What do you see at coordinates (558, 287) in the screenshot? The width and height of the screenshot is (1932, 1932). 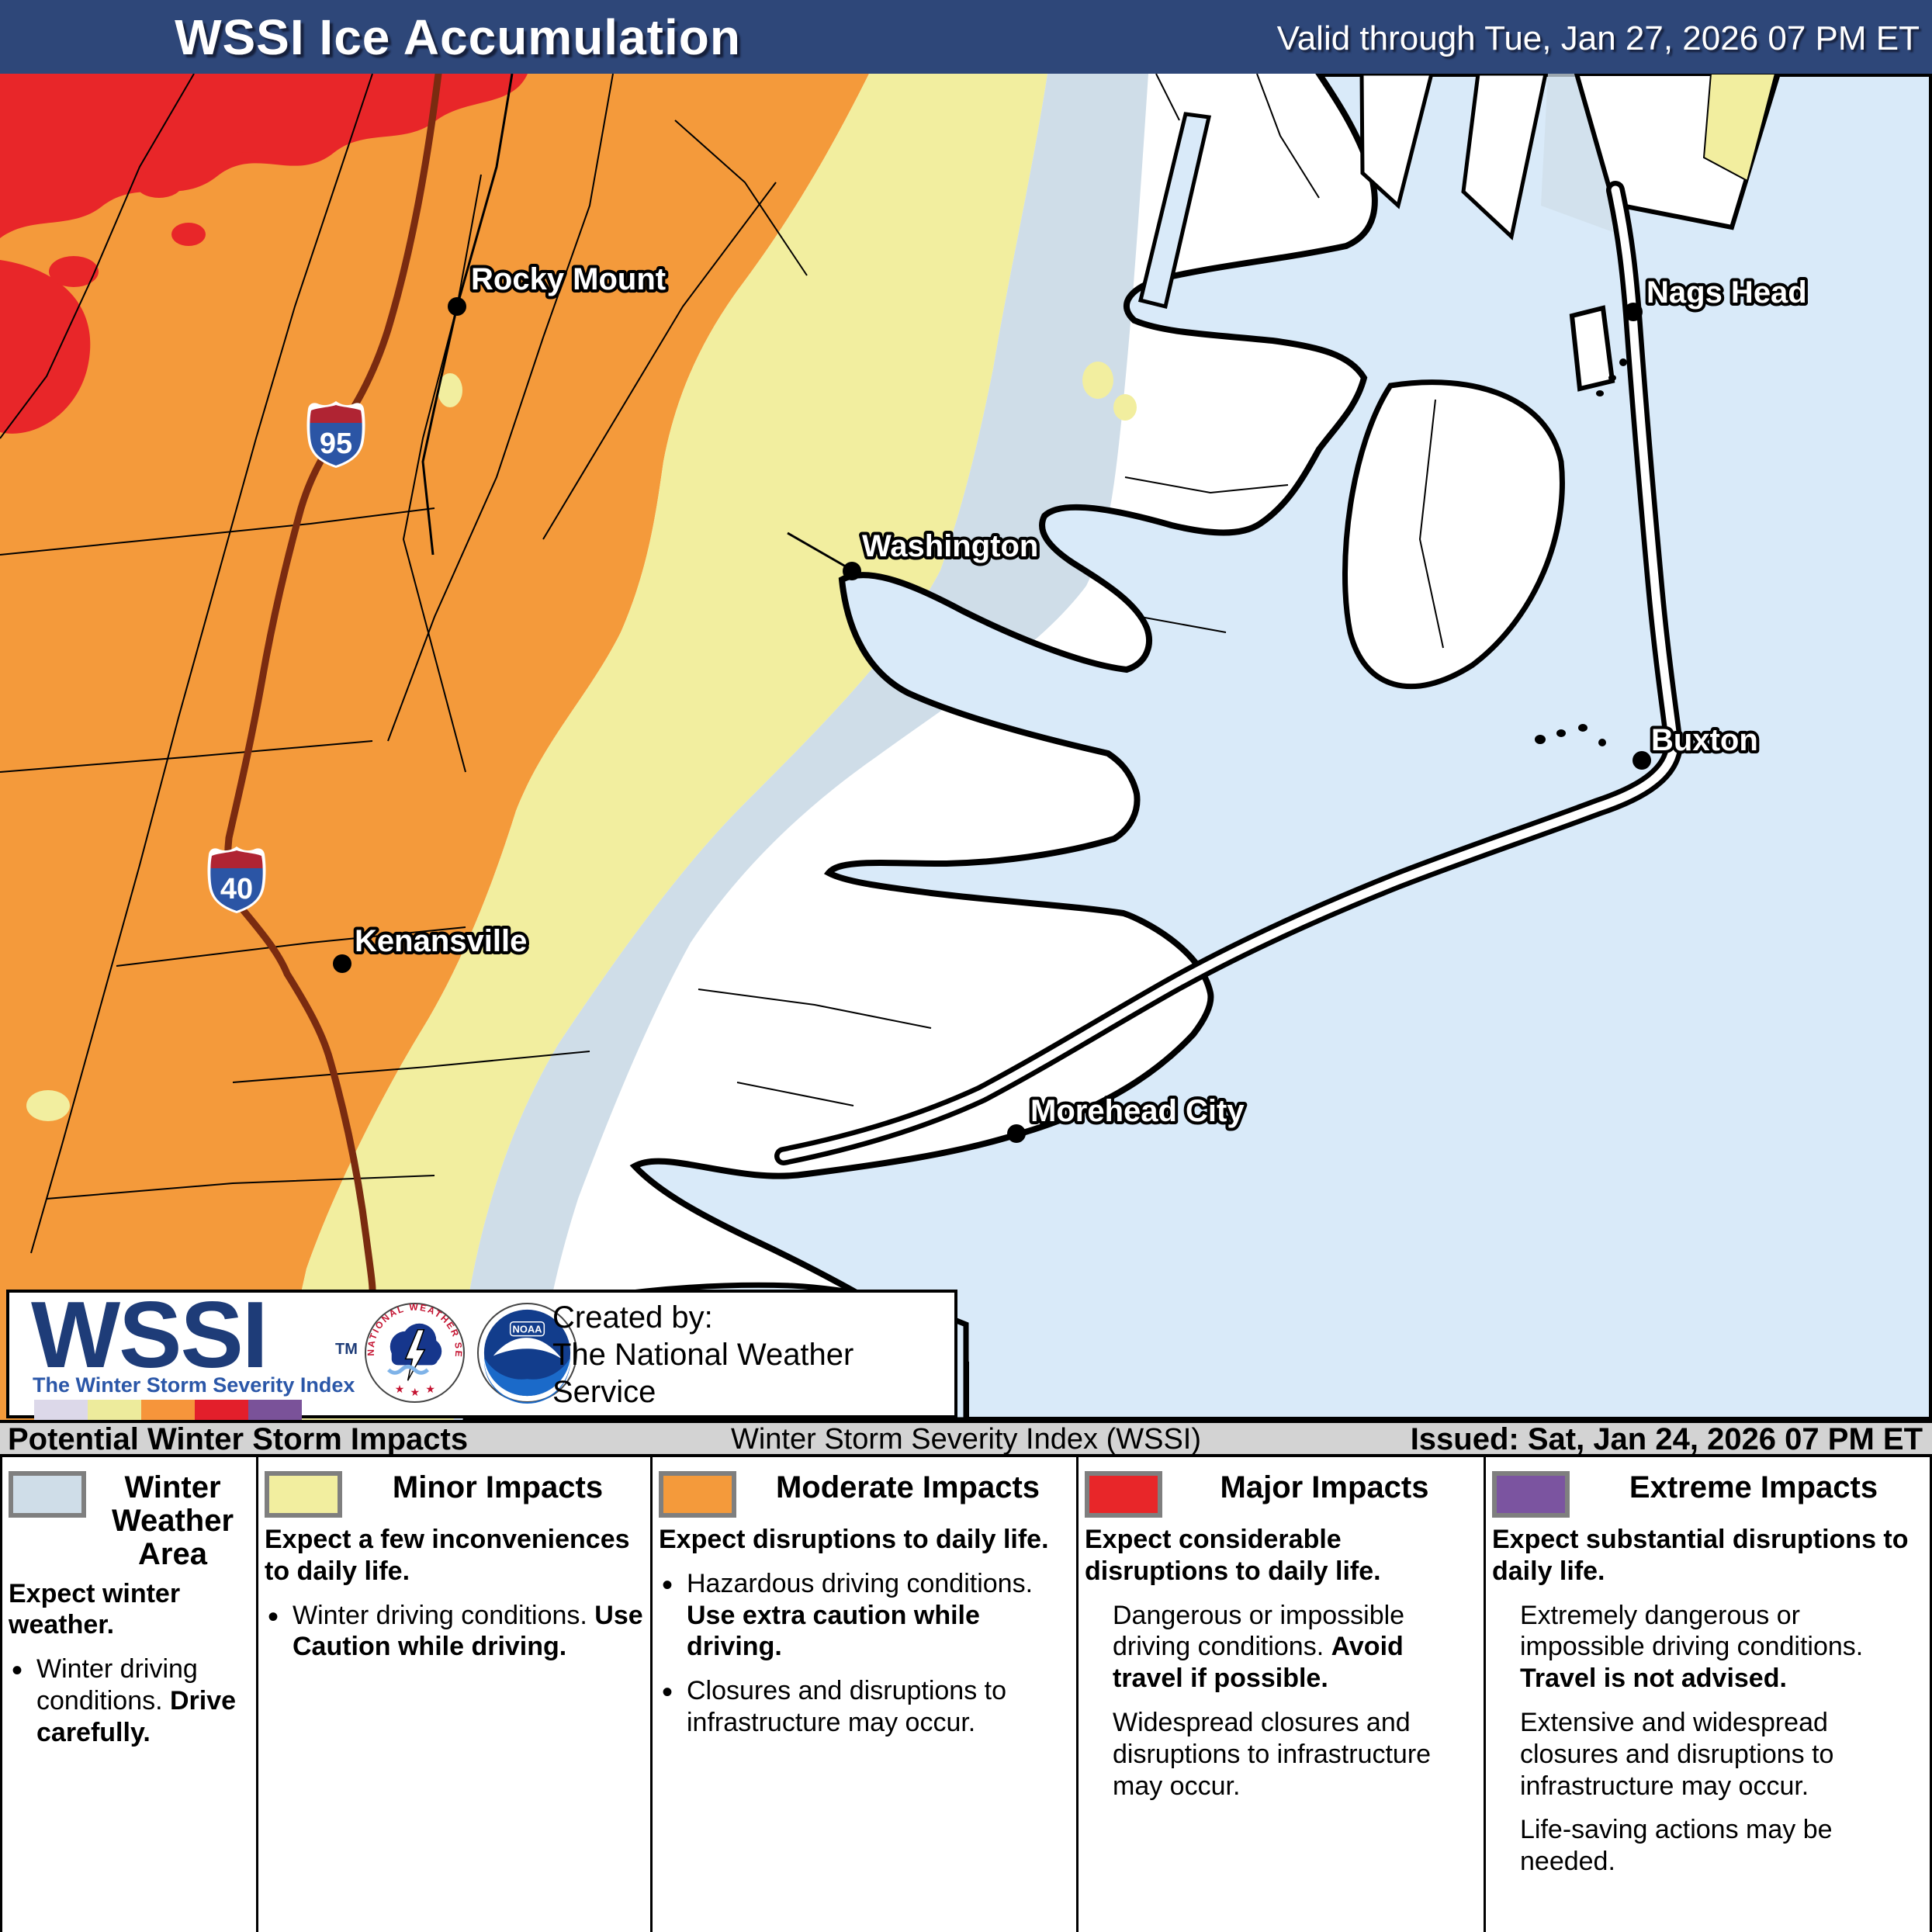 I see `city-rocky-mount: Rocky Mount` at bounding box center [558, 287].